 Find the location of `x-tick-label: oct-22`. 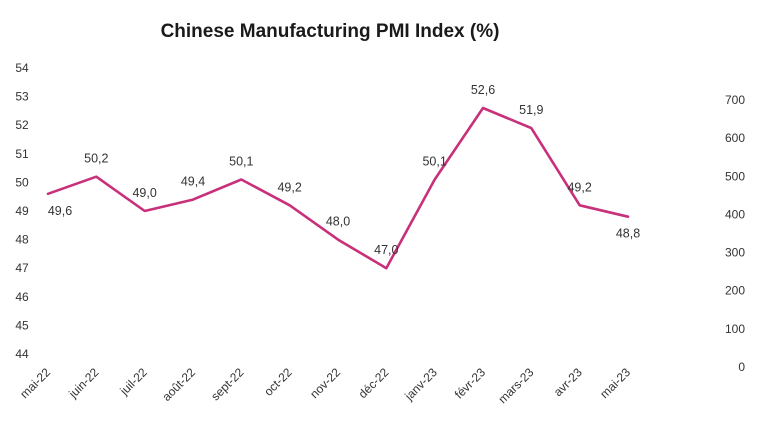

x-tick-label: oct-22 is located at coordinates (278, 382).